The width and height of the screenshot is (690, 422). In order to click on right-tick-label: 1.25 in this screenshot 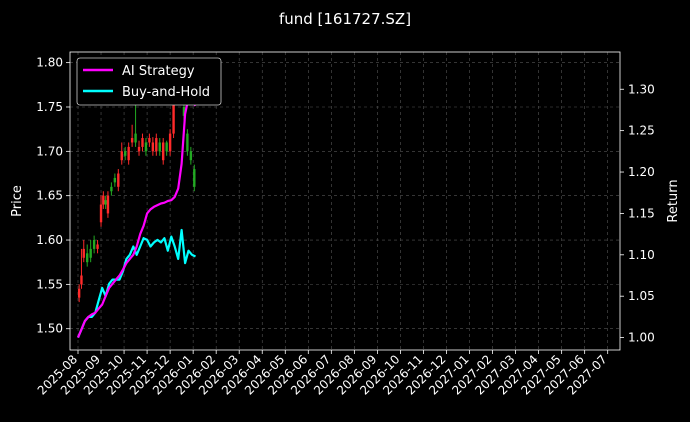, I will do `click(641, 131)`.